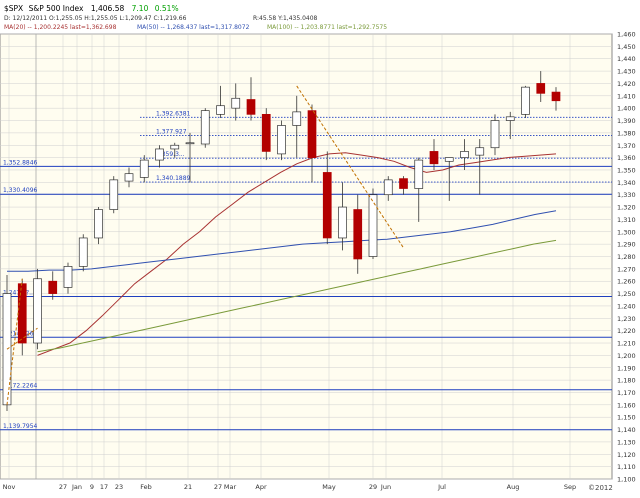  What do you see at coordinates (327, 27) in the screenshot?
I see `ma100-legend: MA(100) -- 1,203.8771 last=1,292.7575` at bounding box center [327, 27].